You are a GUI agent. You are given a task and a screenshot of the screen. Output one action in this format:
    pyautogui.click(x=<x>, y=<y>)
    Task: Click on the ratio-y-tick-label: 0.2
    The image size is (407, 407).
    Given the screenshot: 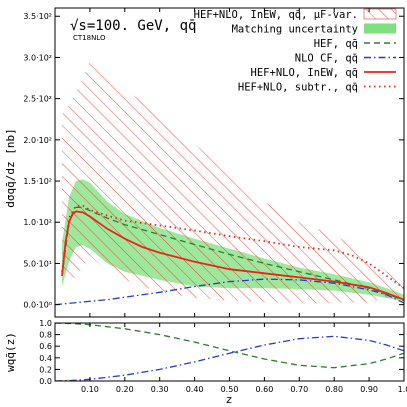 What is the action you would take?
    pyautogui.click(x=45, y=369)
    